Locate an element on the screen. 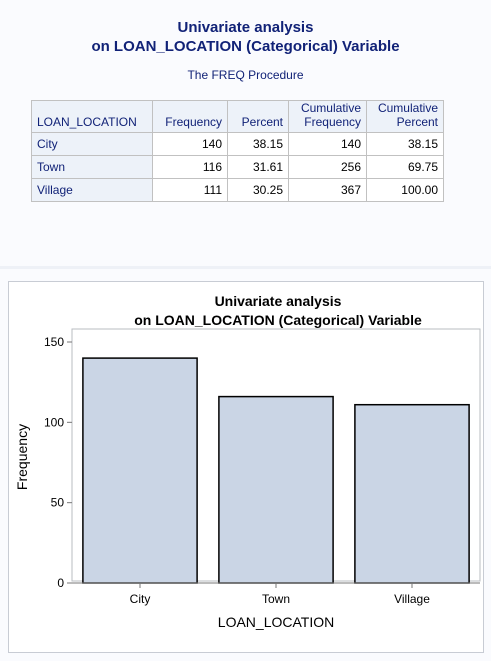 The height and width of the screenshot is (661, 491). cell-cumulative-percent: 38.15 is located at coordinates (405, 144).